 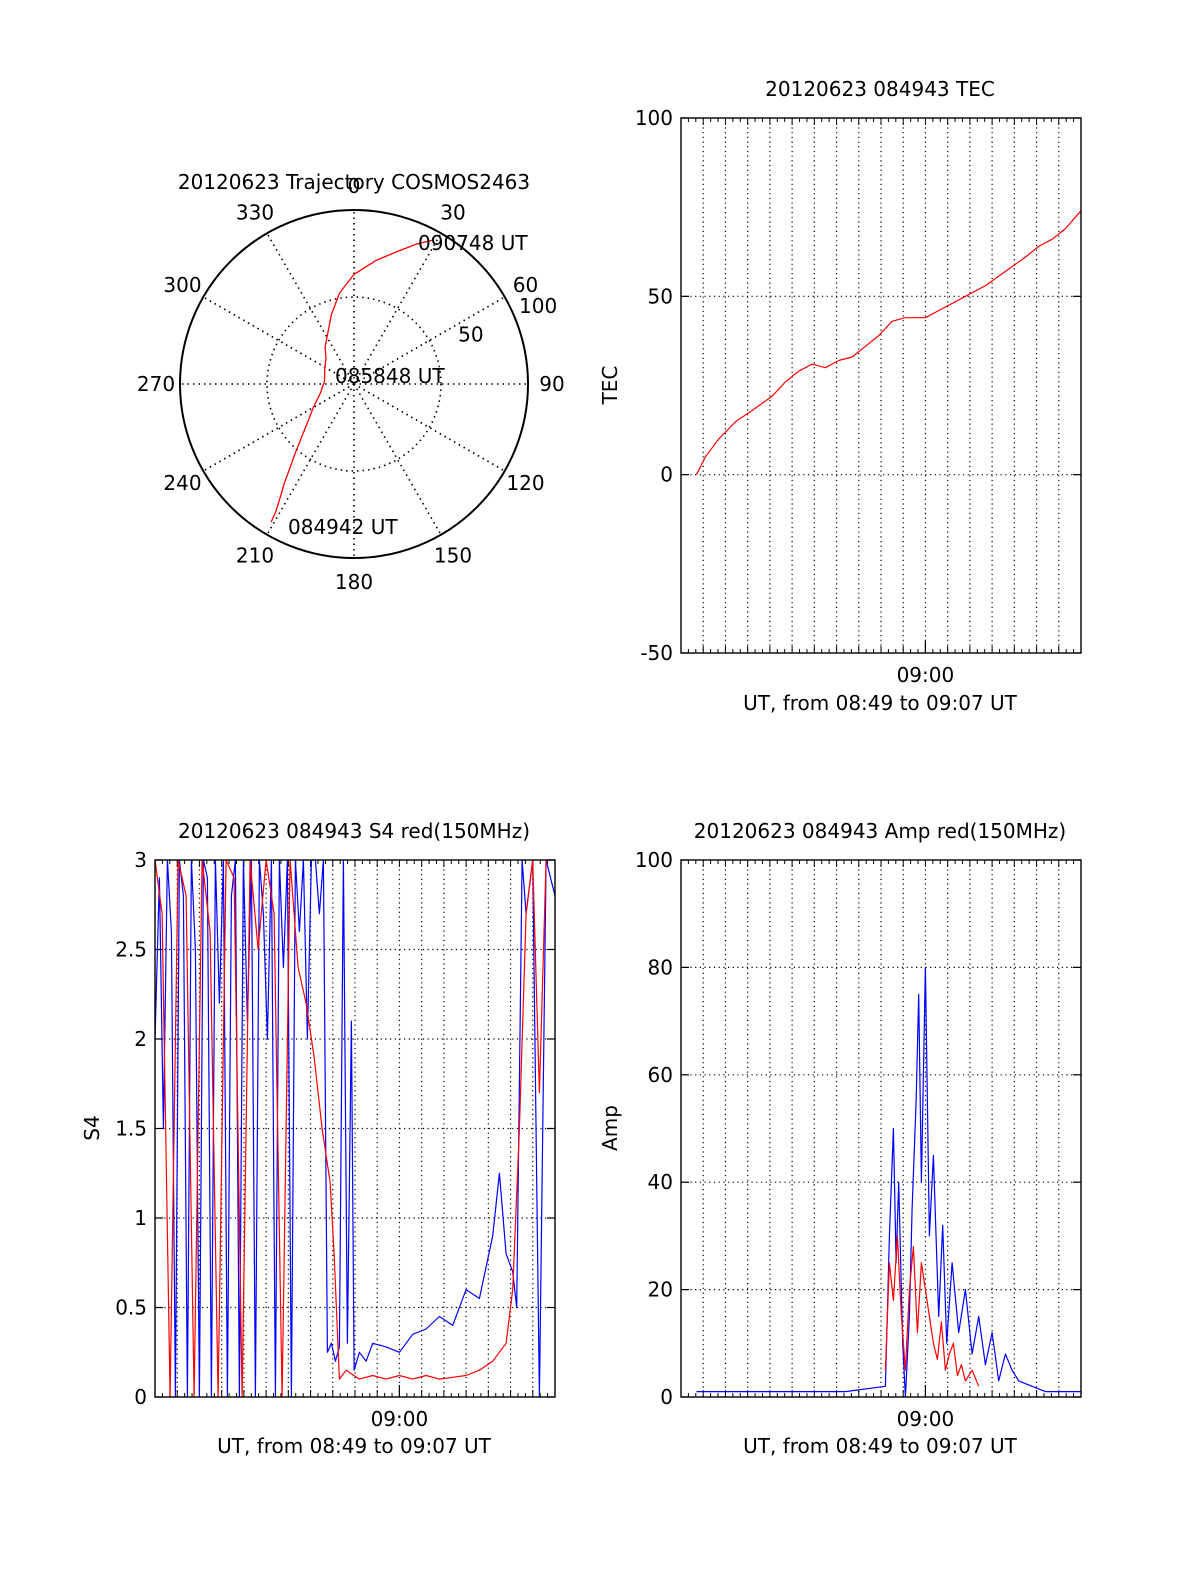 What do you see at coordinates (538, 306) in the screenshot?
I see `radial-tick-label: 100` at bounding box center [538, 306].